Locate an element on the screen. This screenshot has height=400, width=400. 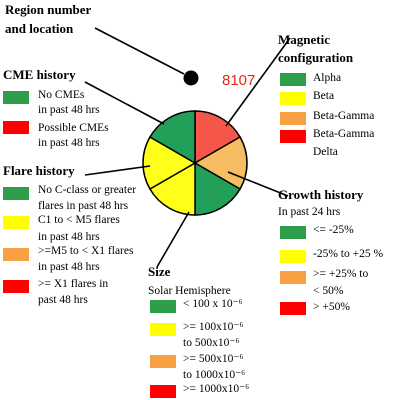
legend-label: < 50% is located at coordinates (328, 291).